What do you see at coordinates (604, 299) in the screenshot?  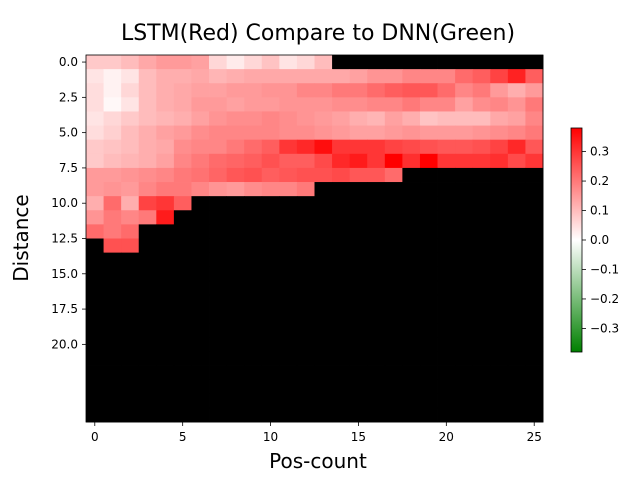 I see `colorbar-tick-label: −0.2` at bounding box center [604, 299].